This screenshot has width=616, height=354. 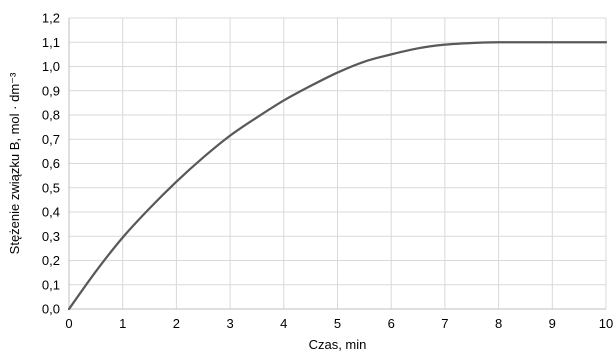 I want to click on x-tick-label: 2, so click(x=176, y=323).